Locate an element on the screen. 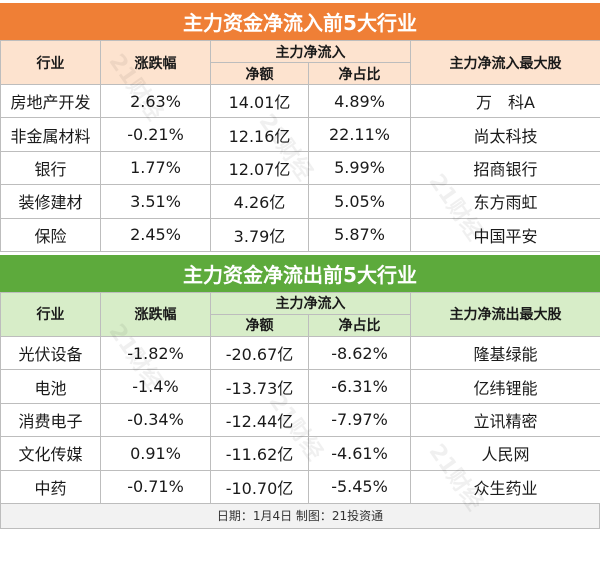 This screenshot has width=600, height=569. change-cell: 0.91% is located at coordinates (155, 453).